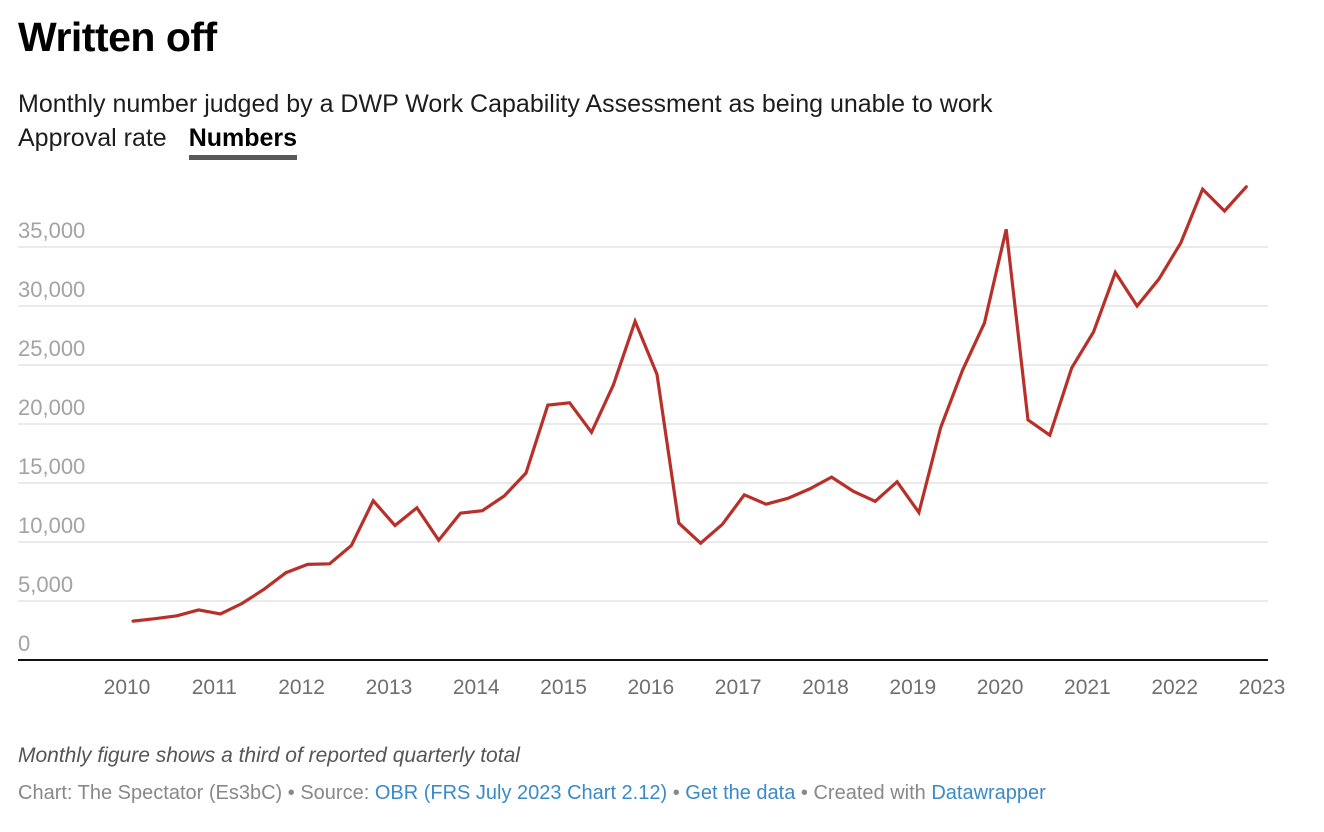  What do you see at coordinates (150, 793) in the screenshot?
I see `chart-credit: Chart: The Spectator (Es3bC)` at bounding box center [150, 793].